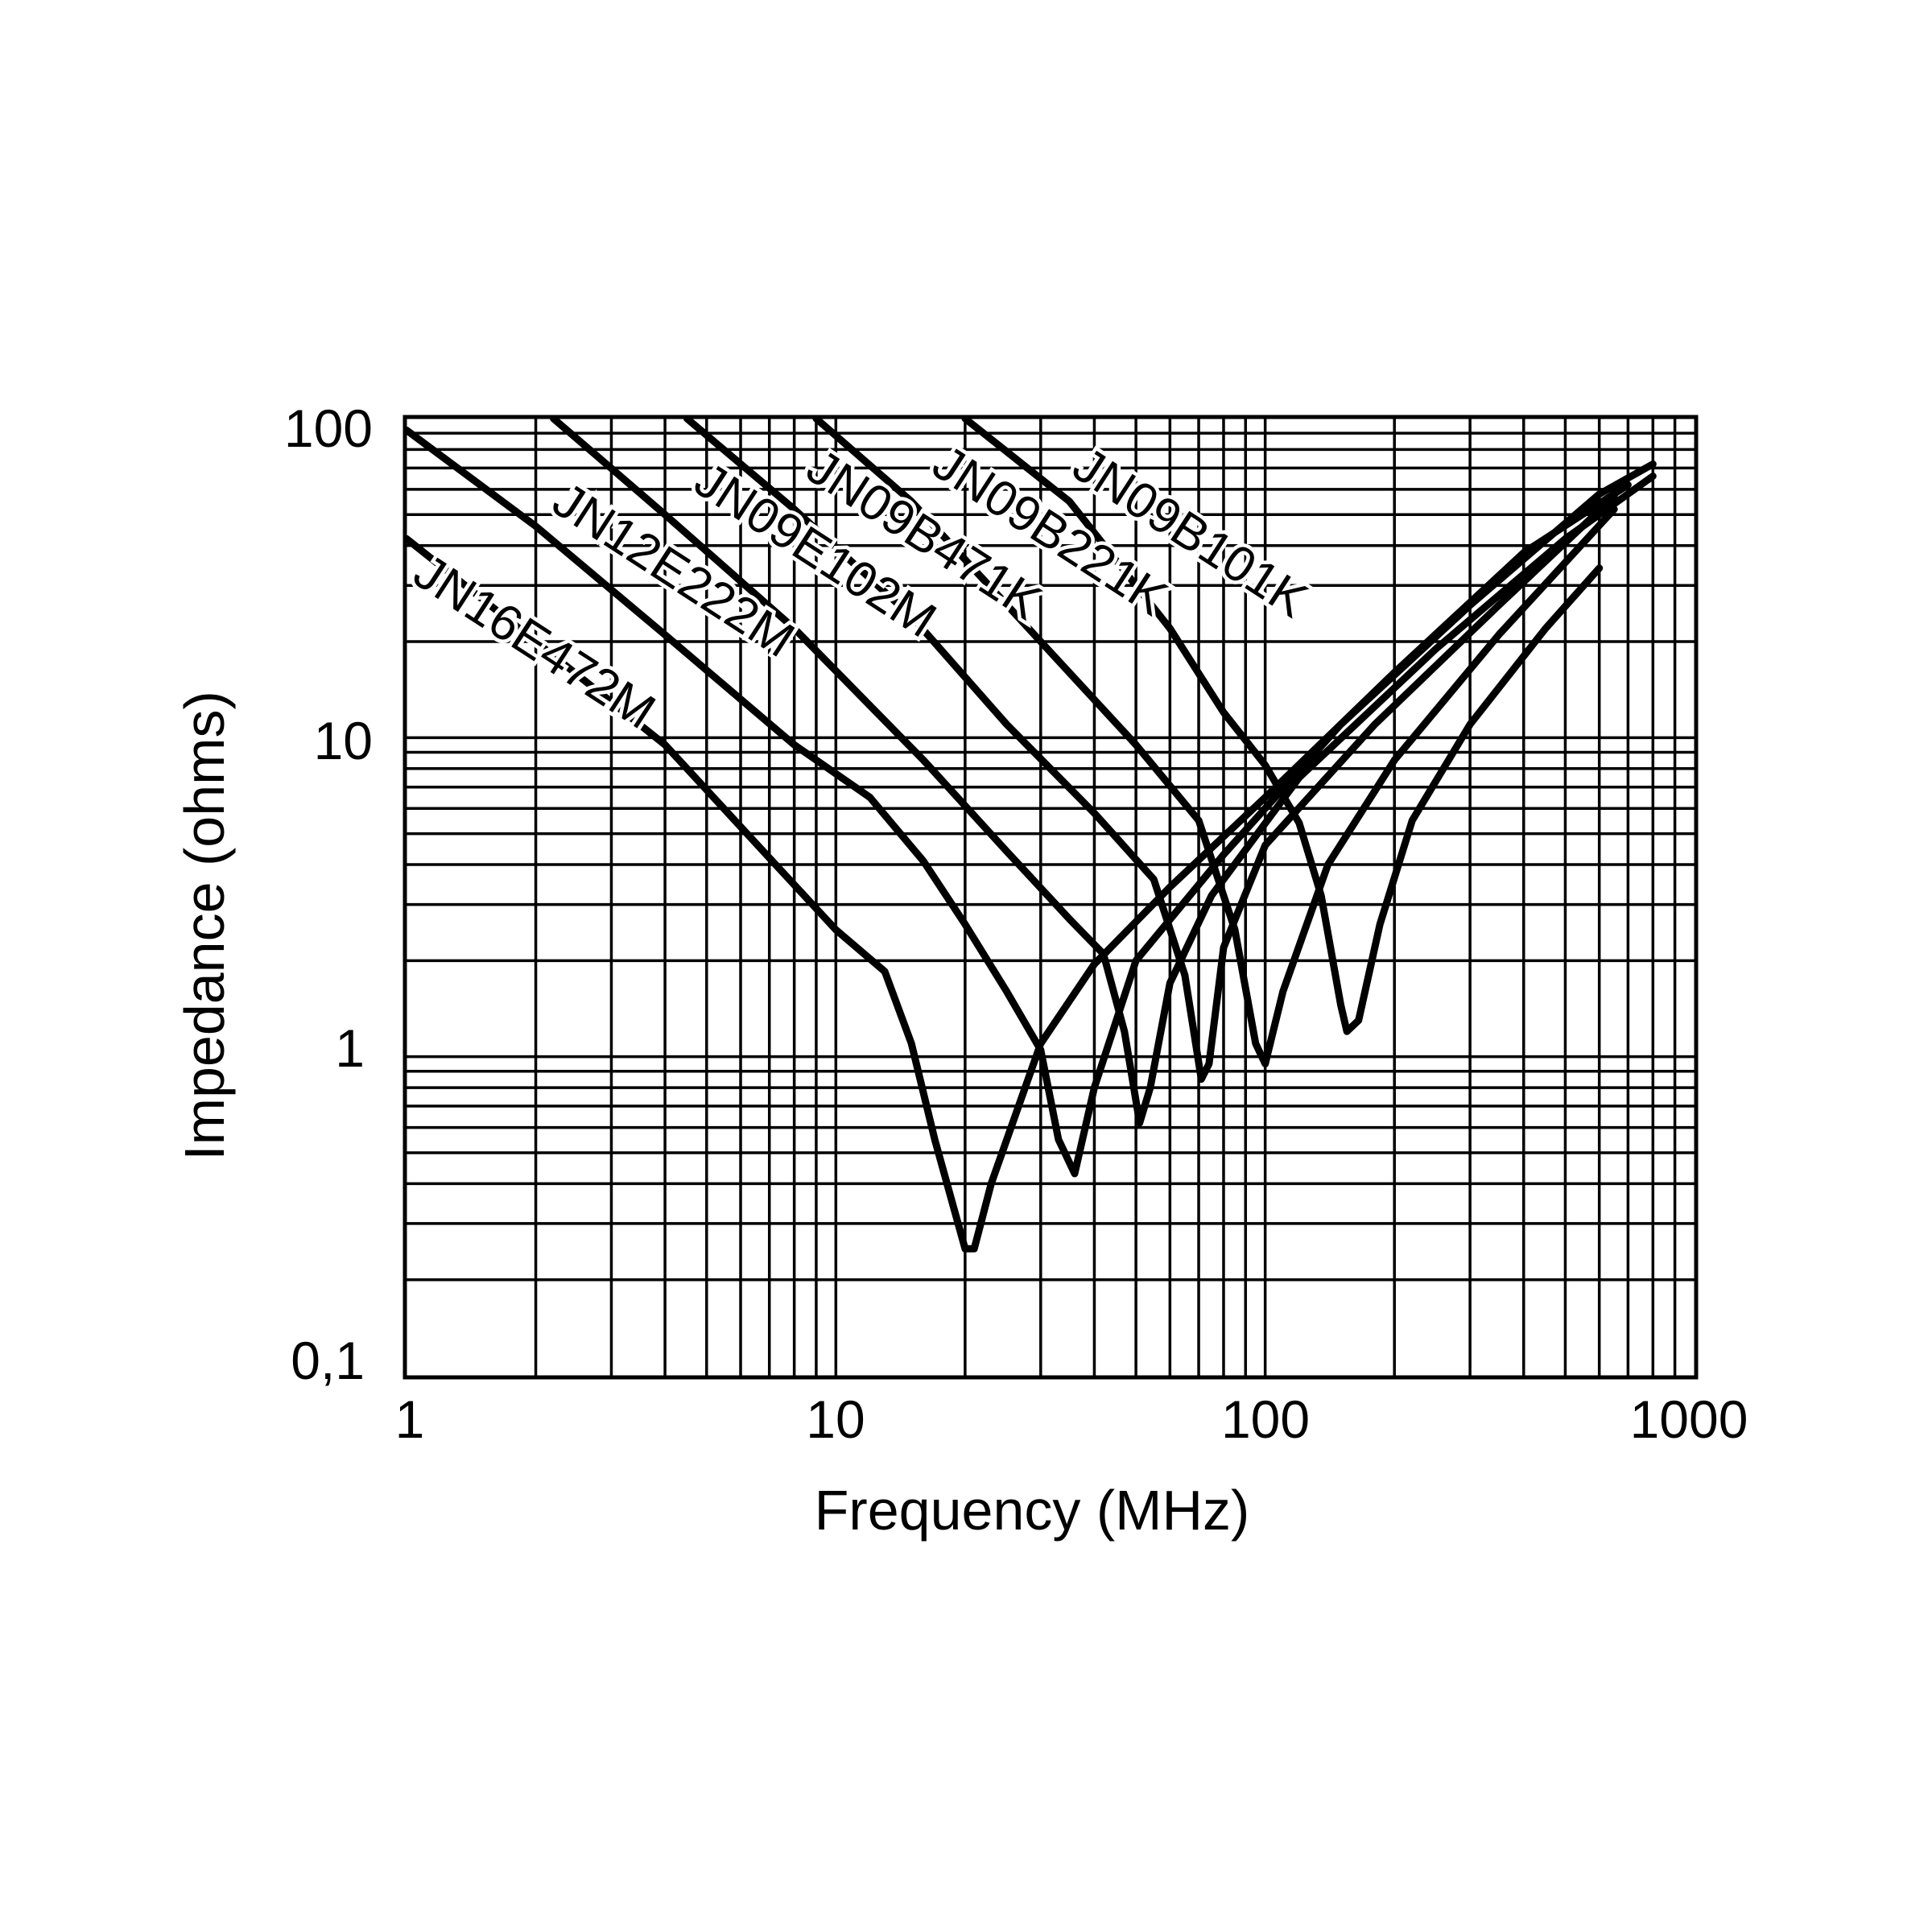 The height and width of the screenshot is (1932, 1932). I want to click on y-axis-title: Impedance (ohms), so click(204, 926).